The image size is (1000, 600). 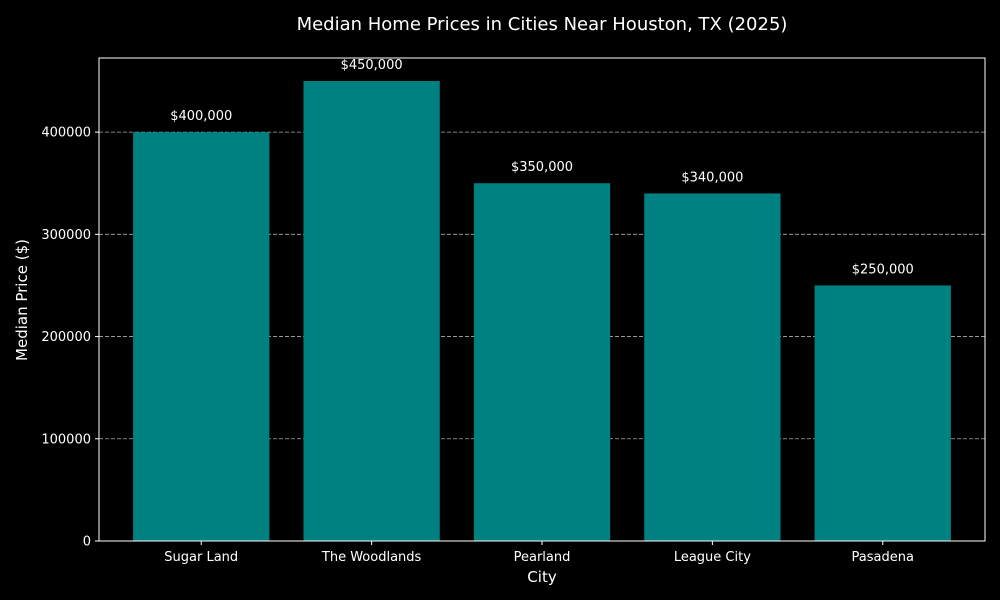 I want to click on data-label-3: $340,000, so click(x=712, y=177).